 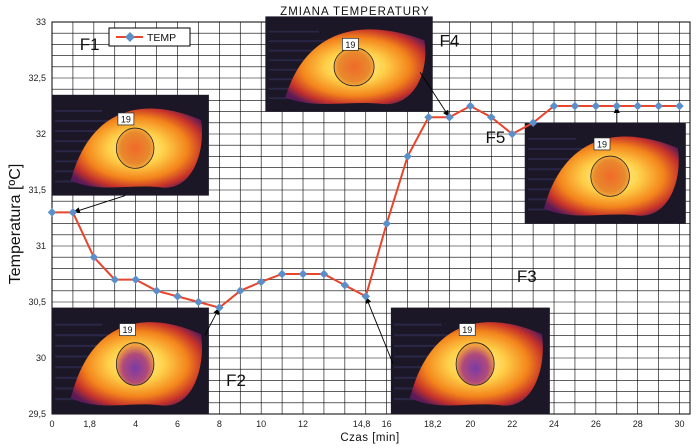 I want to click on thermal-image-f5: 19, so click(x=605, y=173).